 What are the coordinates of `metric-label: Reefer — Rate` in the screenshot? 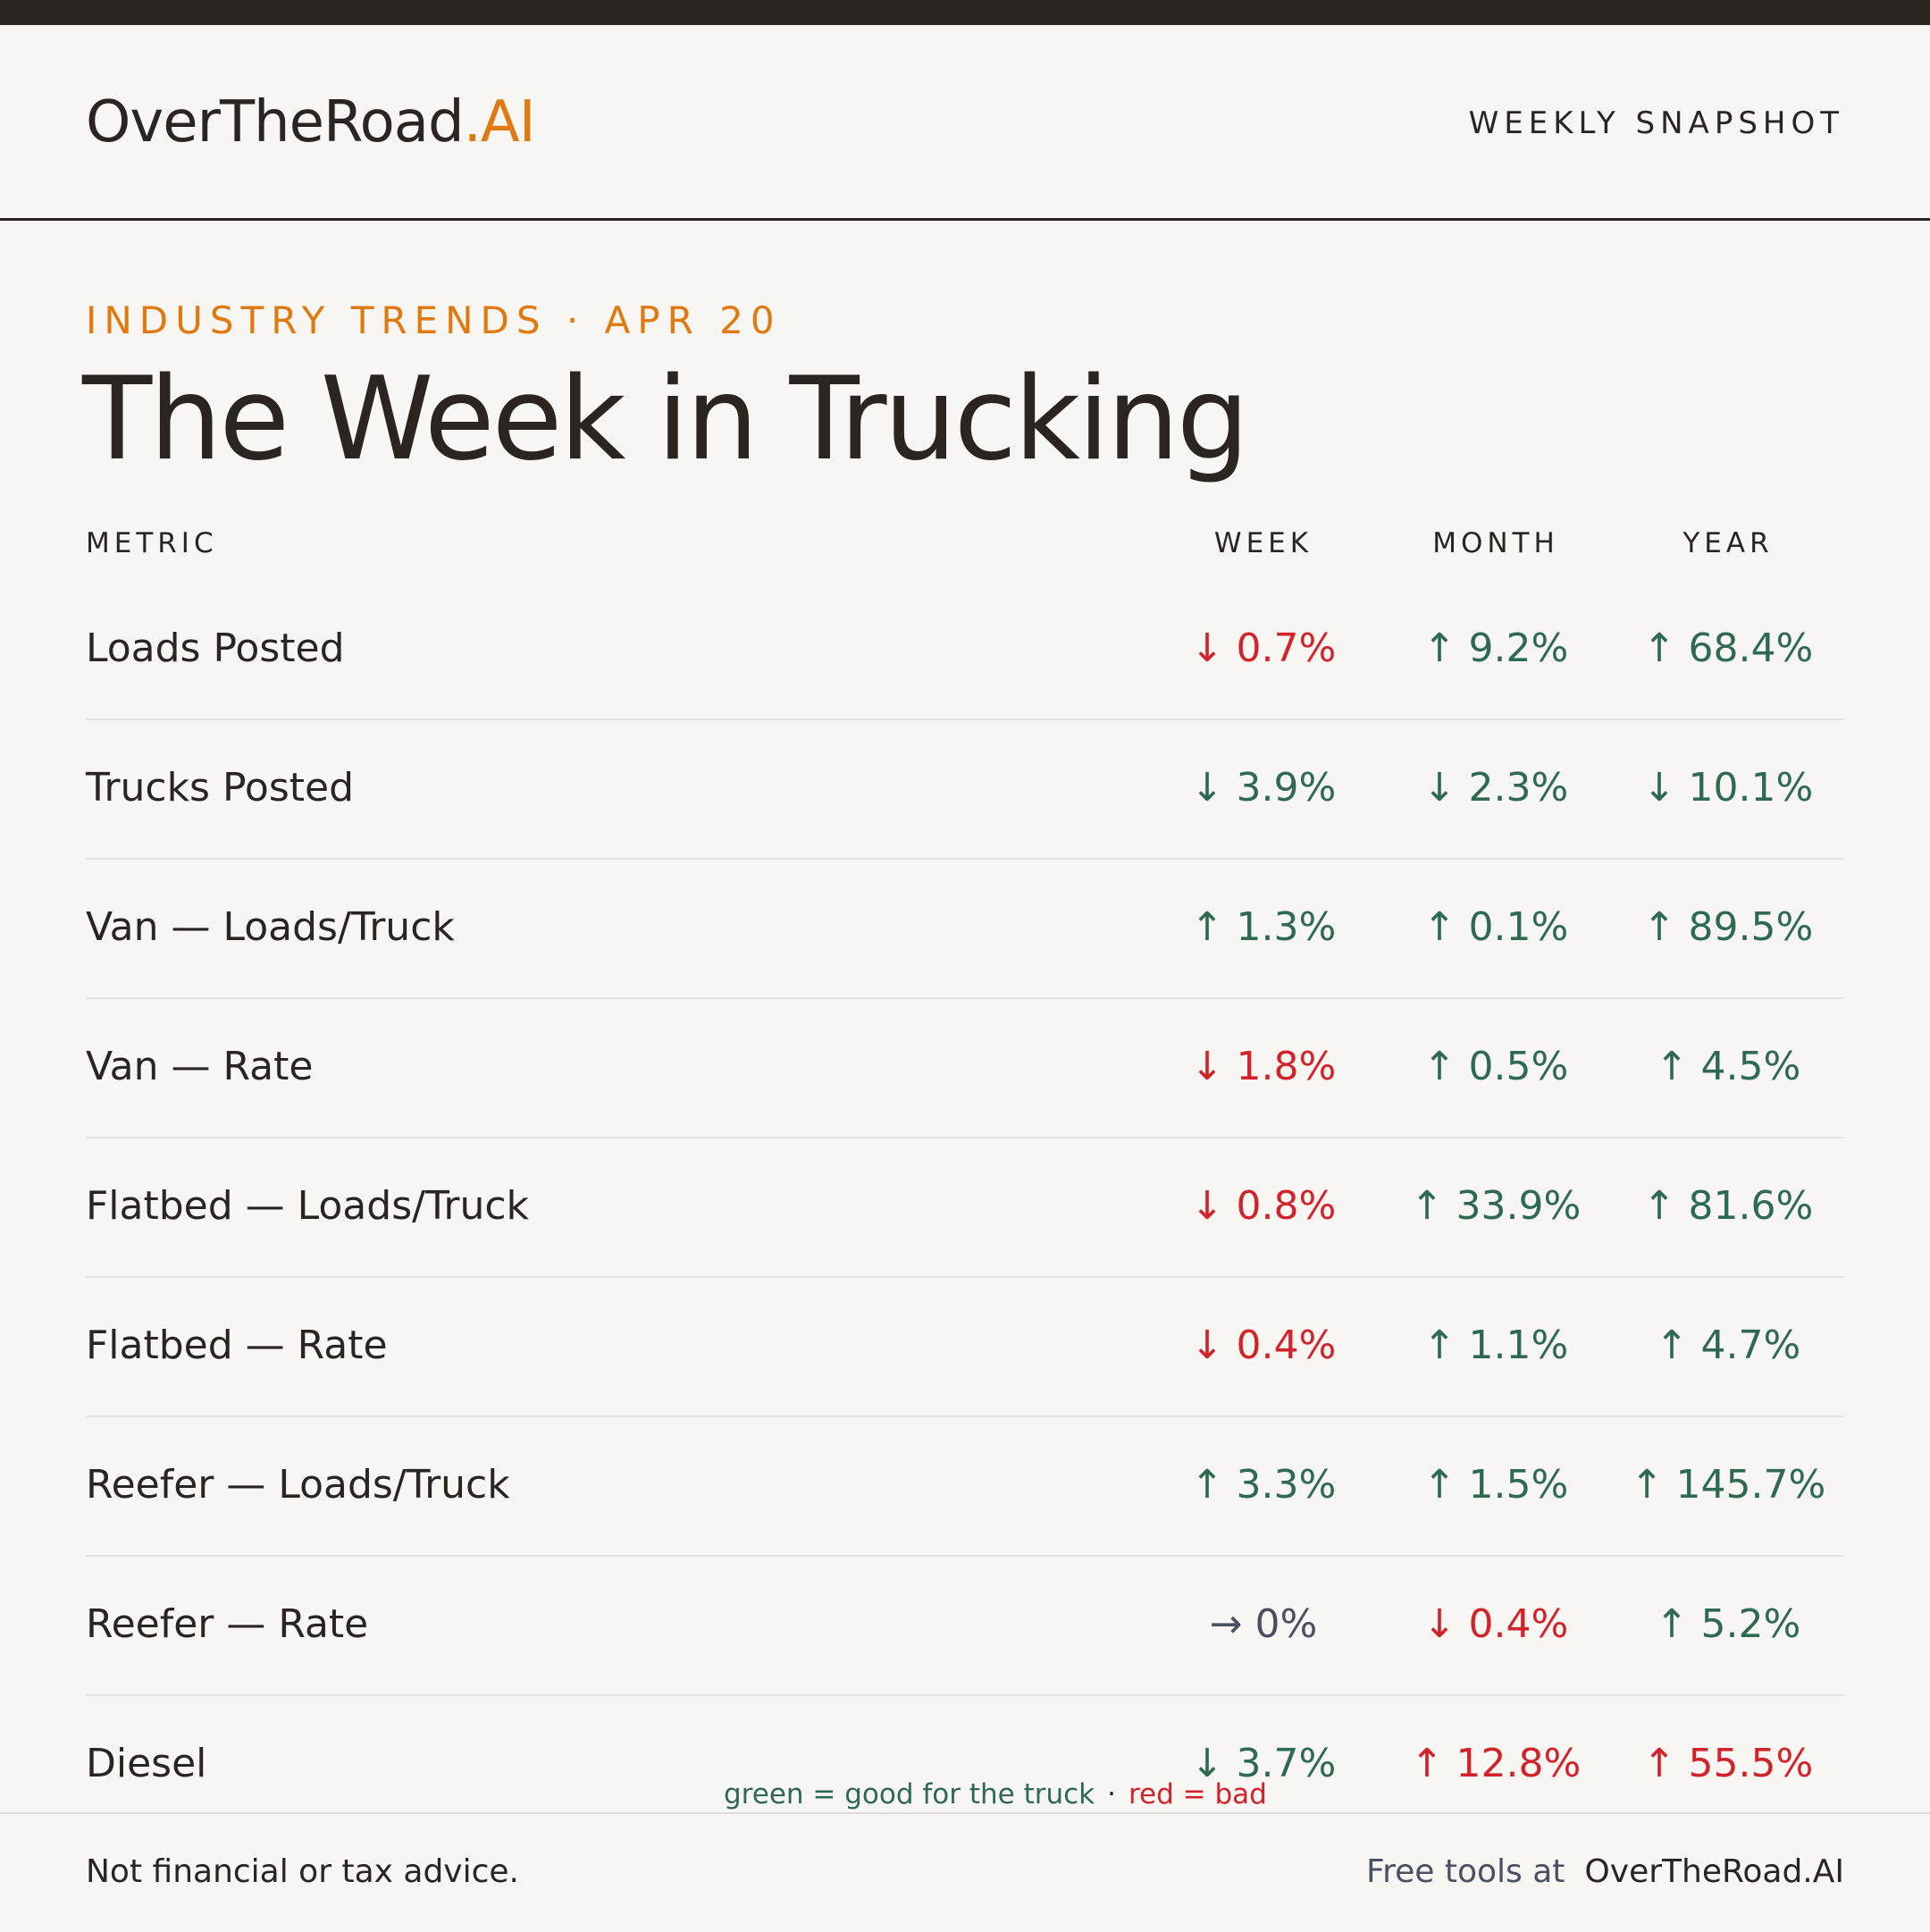 It's located at (227, 1624).